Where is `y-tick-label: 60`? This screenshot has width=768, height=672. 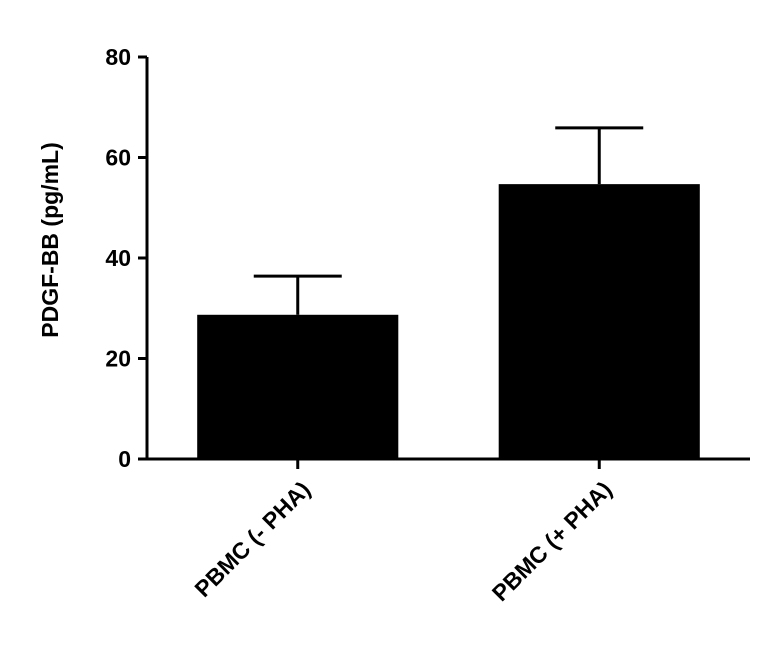 y-tick-label: 60 is located at coordinates (118, 158).